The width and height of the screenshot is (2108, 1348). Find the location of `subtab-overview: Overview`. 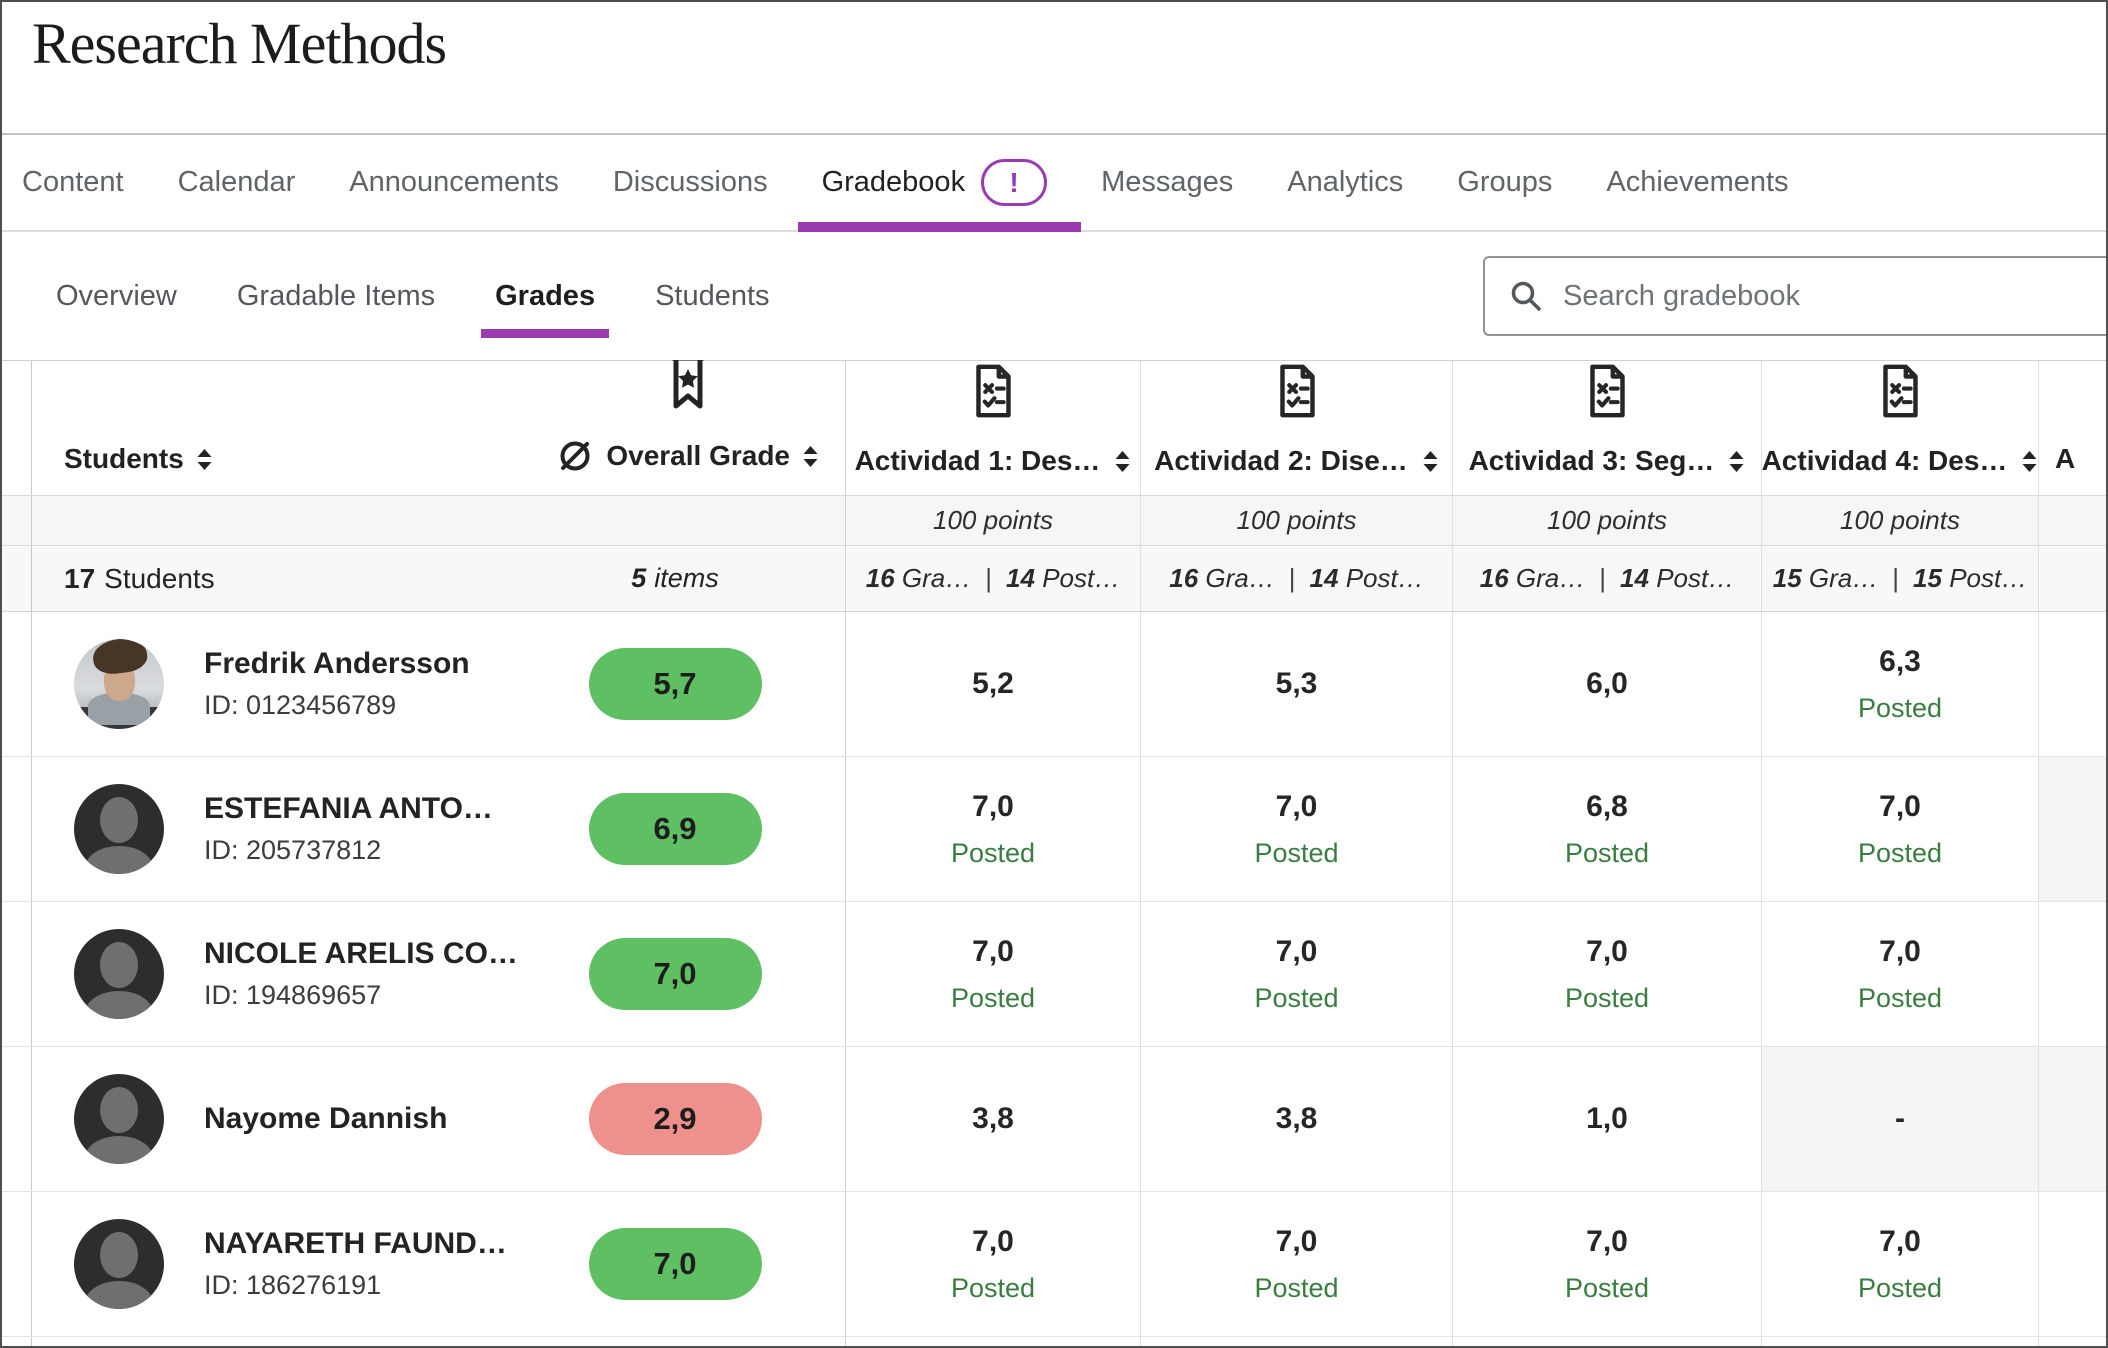

subtab-overview: Overview is located at coordinates (116, 296).